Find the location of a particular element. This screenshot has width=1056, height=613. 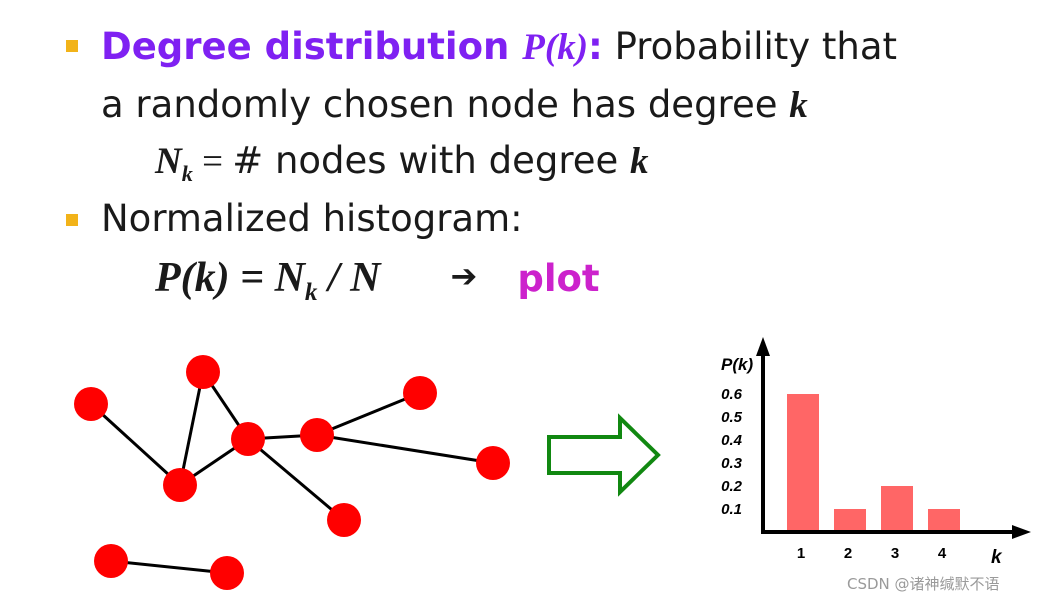

formula-div-n: / N is located at coordinates (349, 278).